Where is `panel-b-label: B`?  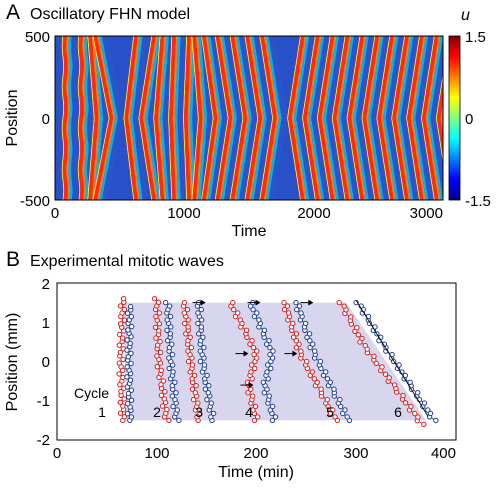
panel-b-label: B is located at coordinates (13, 259).